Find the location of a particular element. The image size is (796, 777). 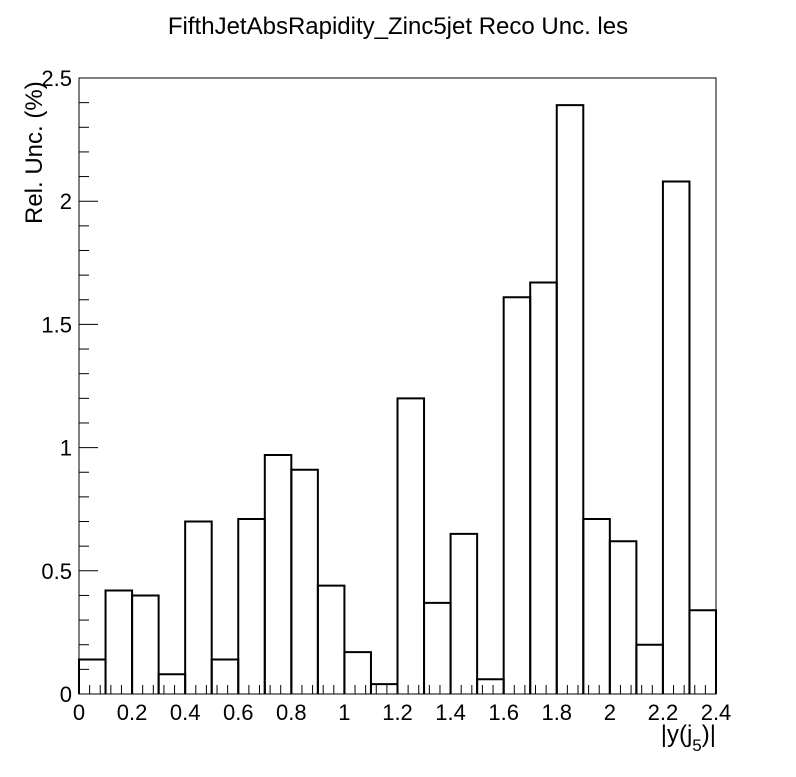

y-tick-label: 2 is located at coordinates (66, 201).